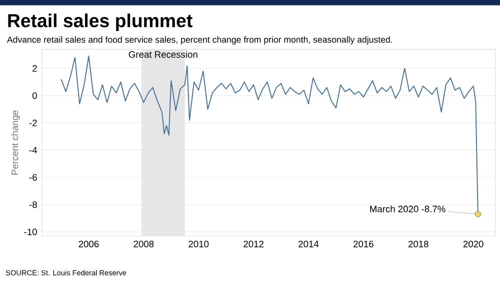 The image size is (500, 281). Describe the element at coordinates (34, 95) in the screenshot. I see `y-tick-label: 0` at that location.